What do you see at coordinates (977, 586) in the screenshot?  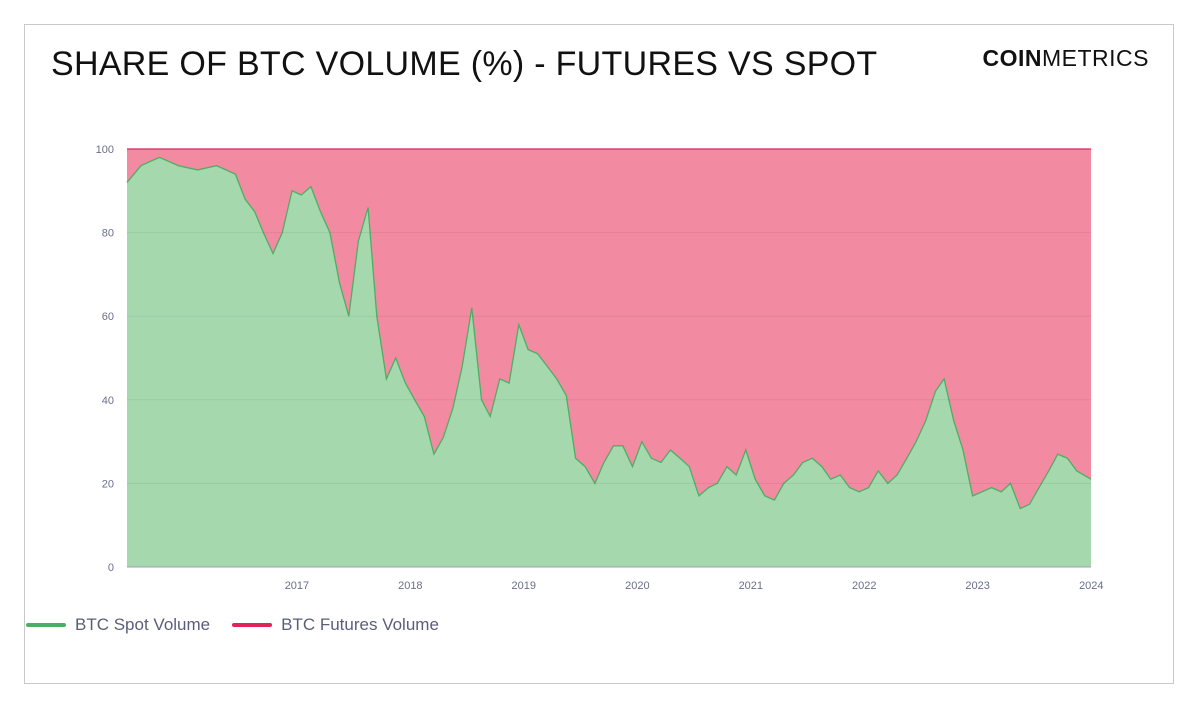 I see `x-tick-label: 2023` at bounding box center [977, 586].